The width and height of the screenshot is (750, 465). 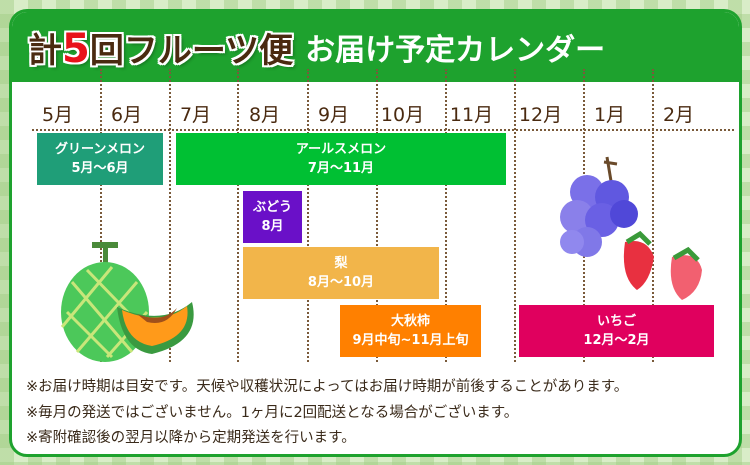 I want to click on month-label: 11月, so click(x=471, y=115).